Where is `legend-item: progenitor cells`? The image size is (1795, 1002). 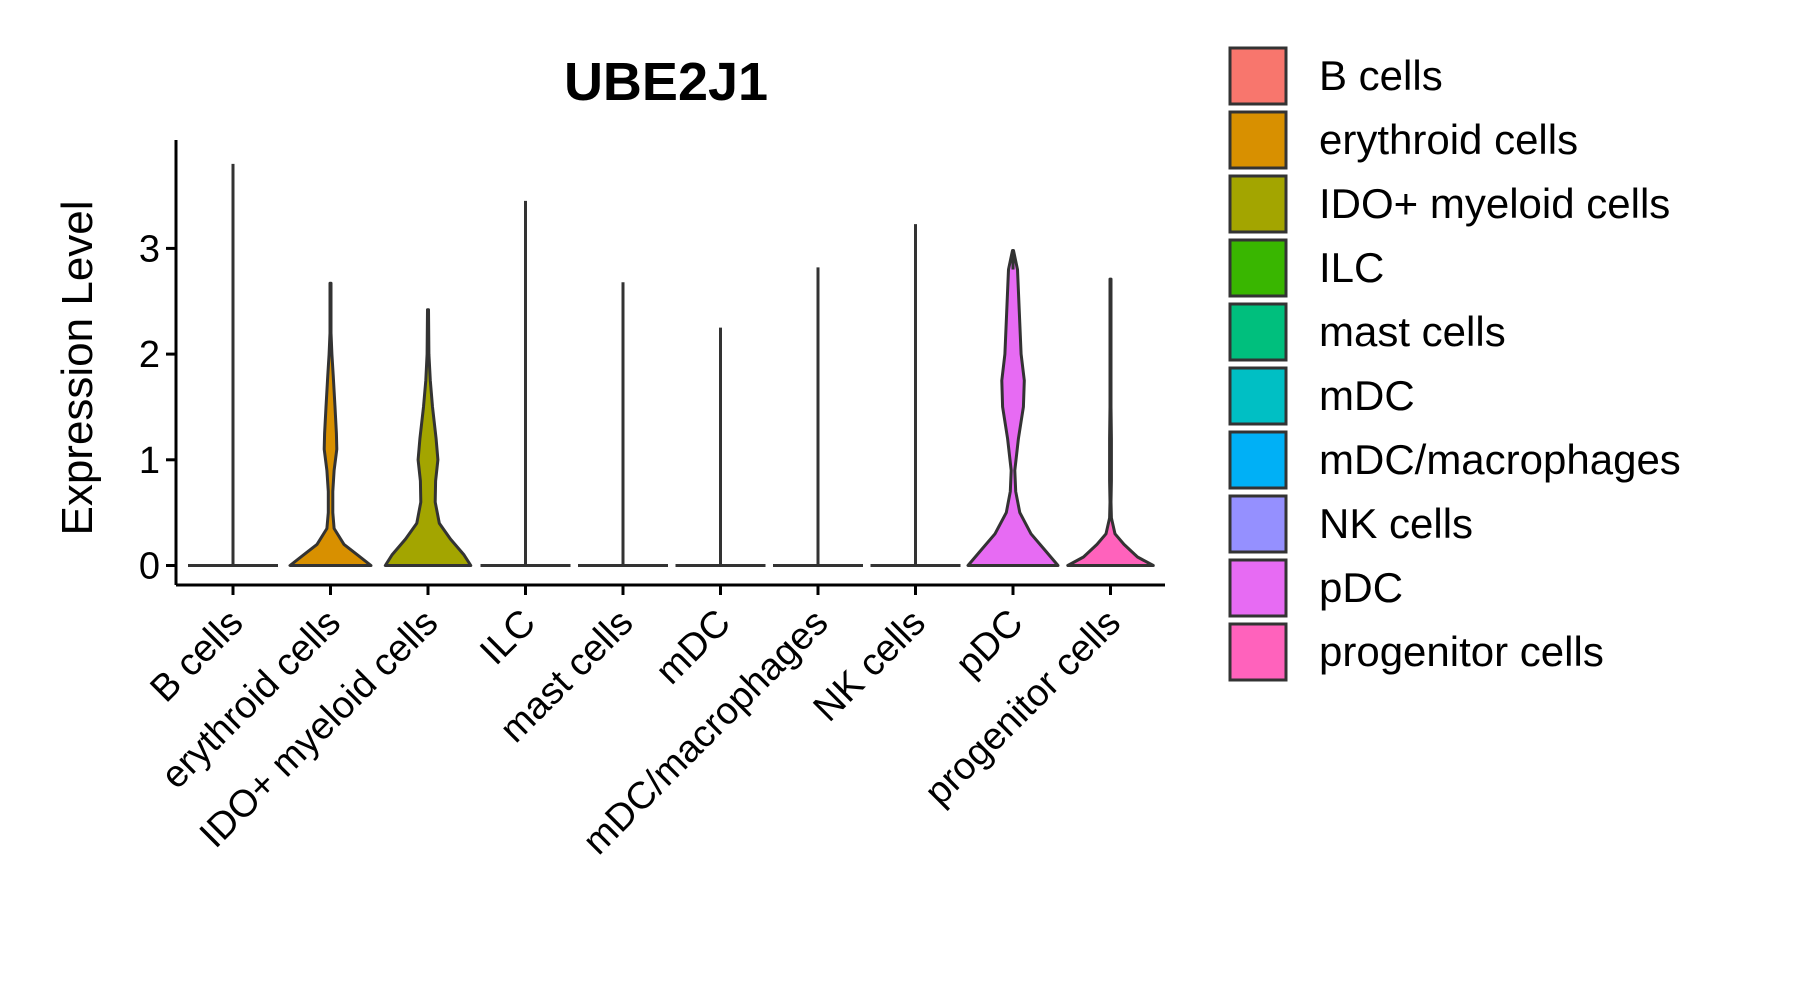
legend-item: progenitor cells is located at coordinates (1416, 652).